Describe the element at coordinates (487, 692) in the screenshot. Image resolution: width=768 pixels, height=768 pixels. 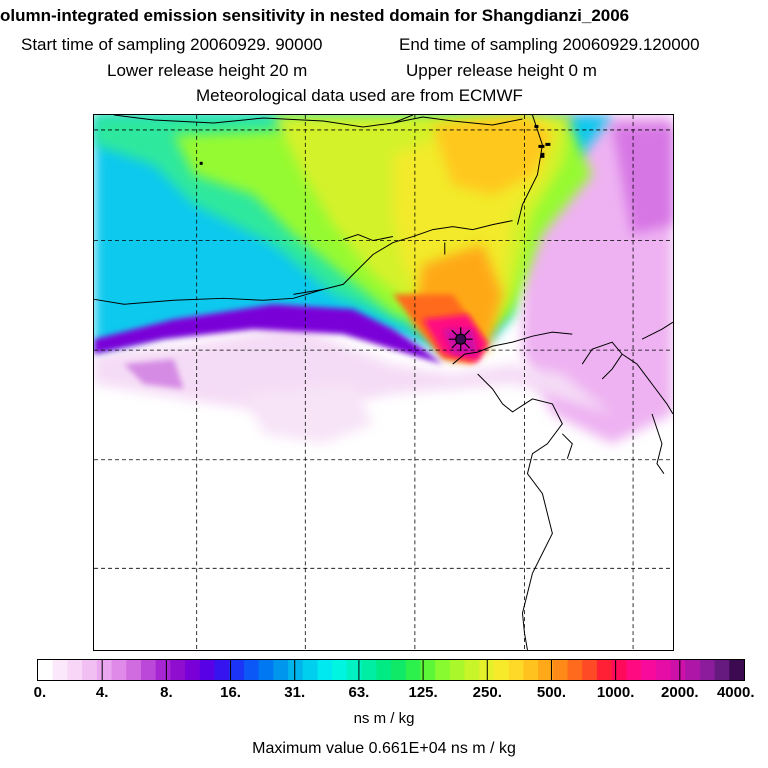
I see `colorbar-tick-label: 250.` at that location.